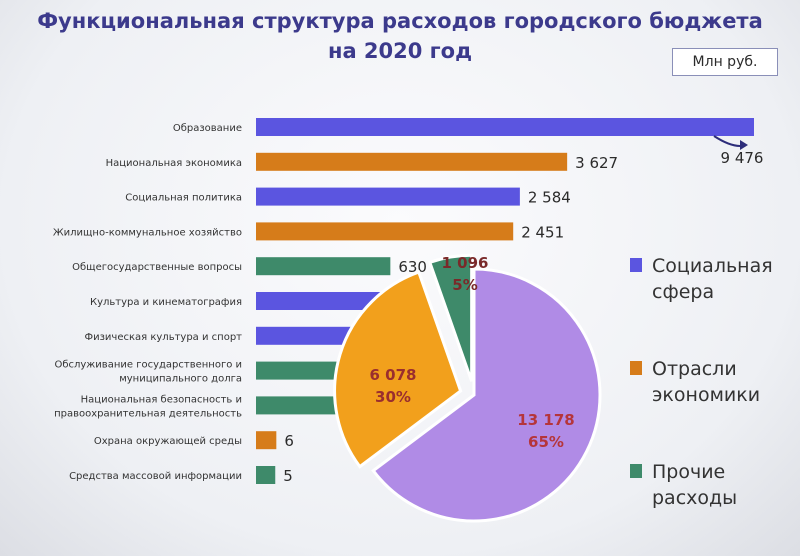 The width and height of the screenshot is (800, 556). Describe the element at coordinates (725, 62) in the screenshot. I see `unit-label: Млн руб.` at that location.